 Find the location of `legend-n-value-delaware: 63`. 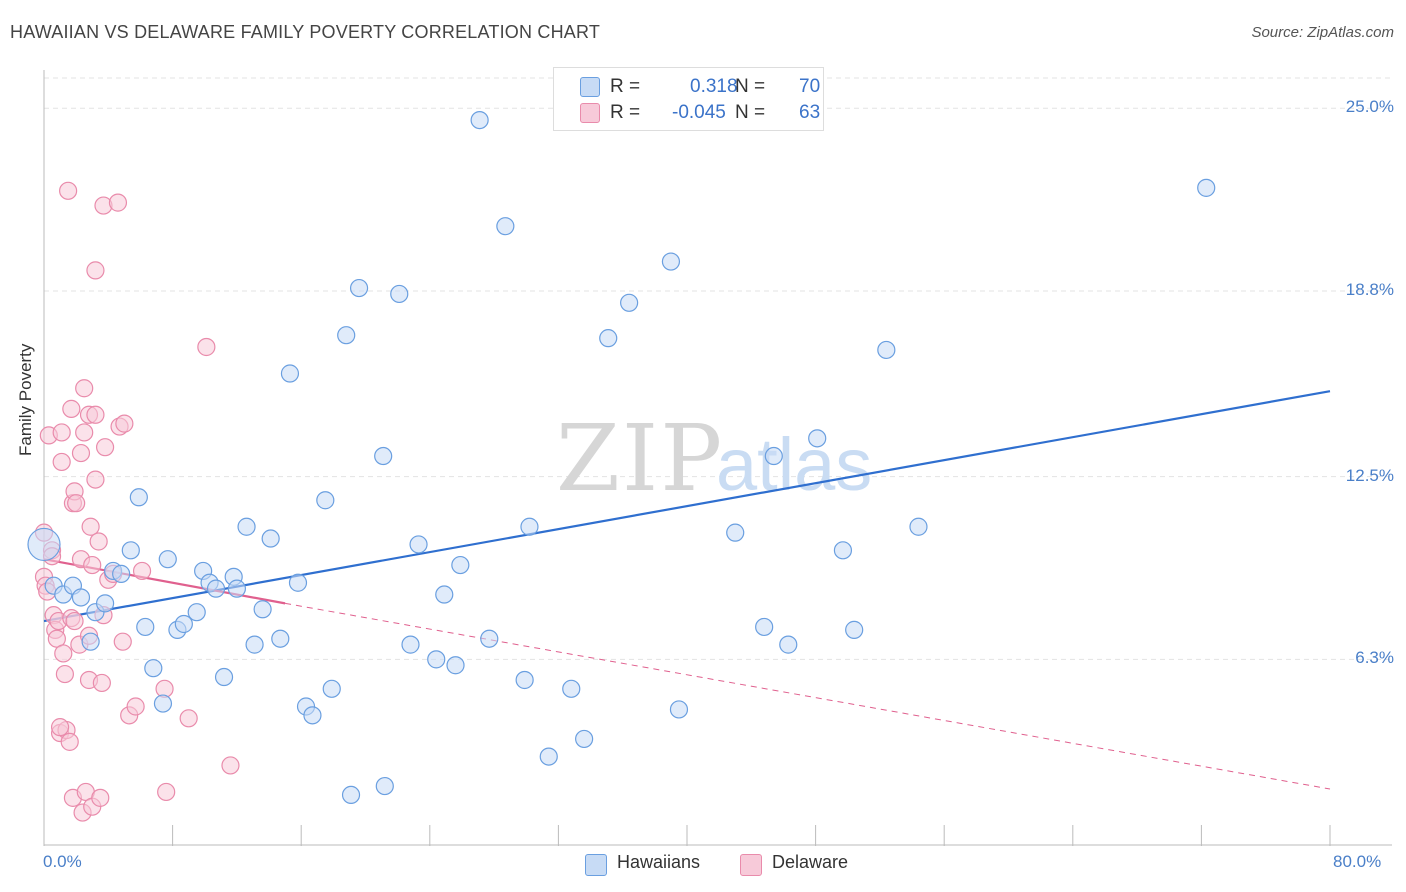

legend-n-value-delaware: 63 is located at coordinates (810, 112).